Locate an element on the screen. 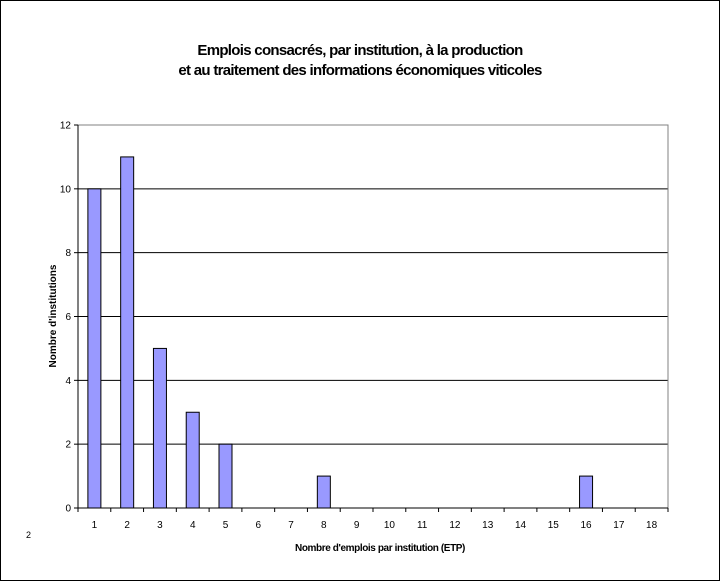  x-tick-label-18: 18 is located at coordinates (652, 525).